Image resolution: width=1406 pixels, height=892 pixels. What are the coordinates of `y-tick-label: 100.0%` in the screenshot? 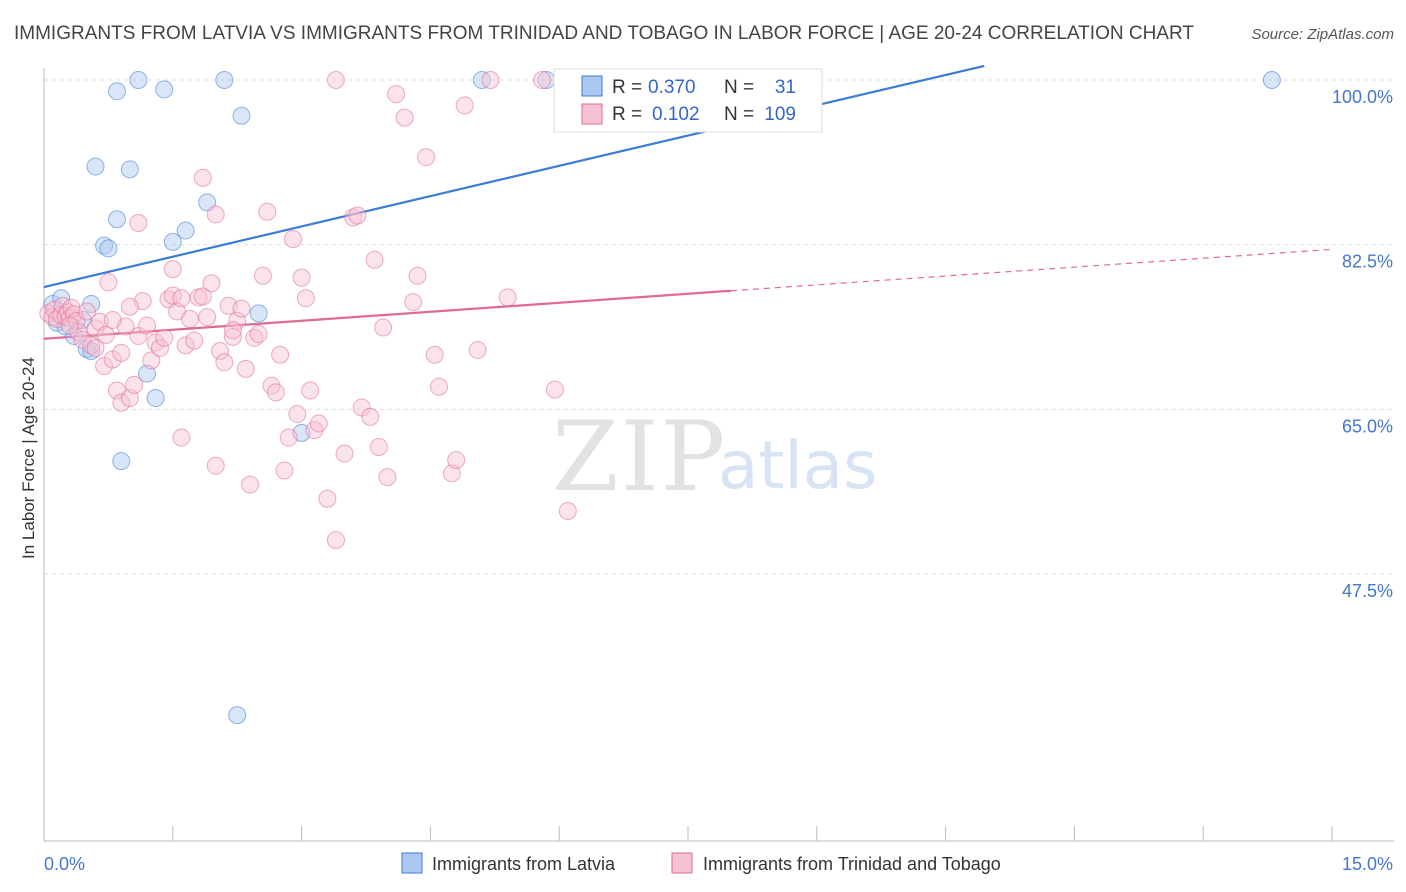 It's located at (1362, 97).